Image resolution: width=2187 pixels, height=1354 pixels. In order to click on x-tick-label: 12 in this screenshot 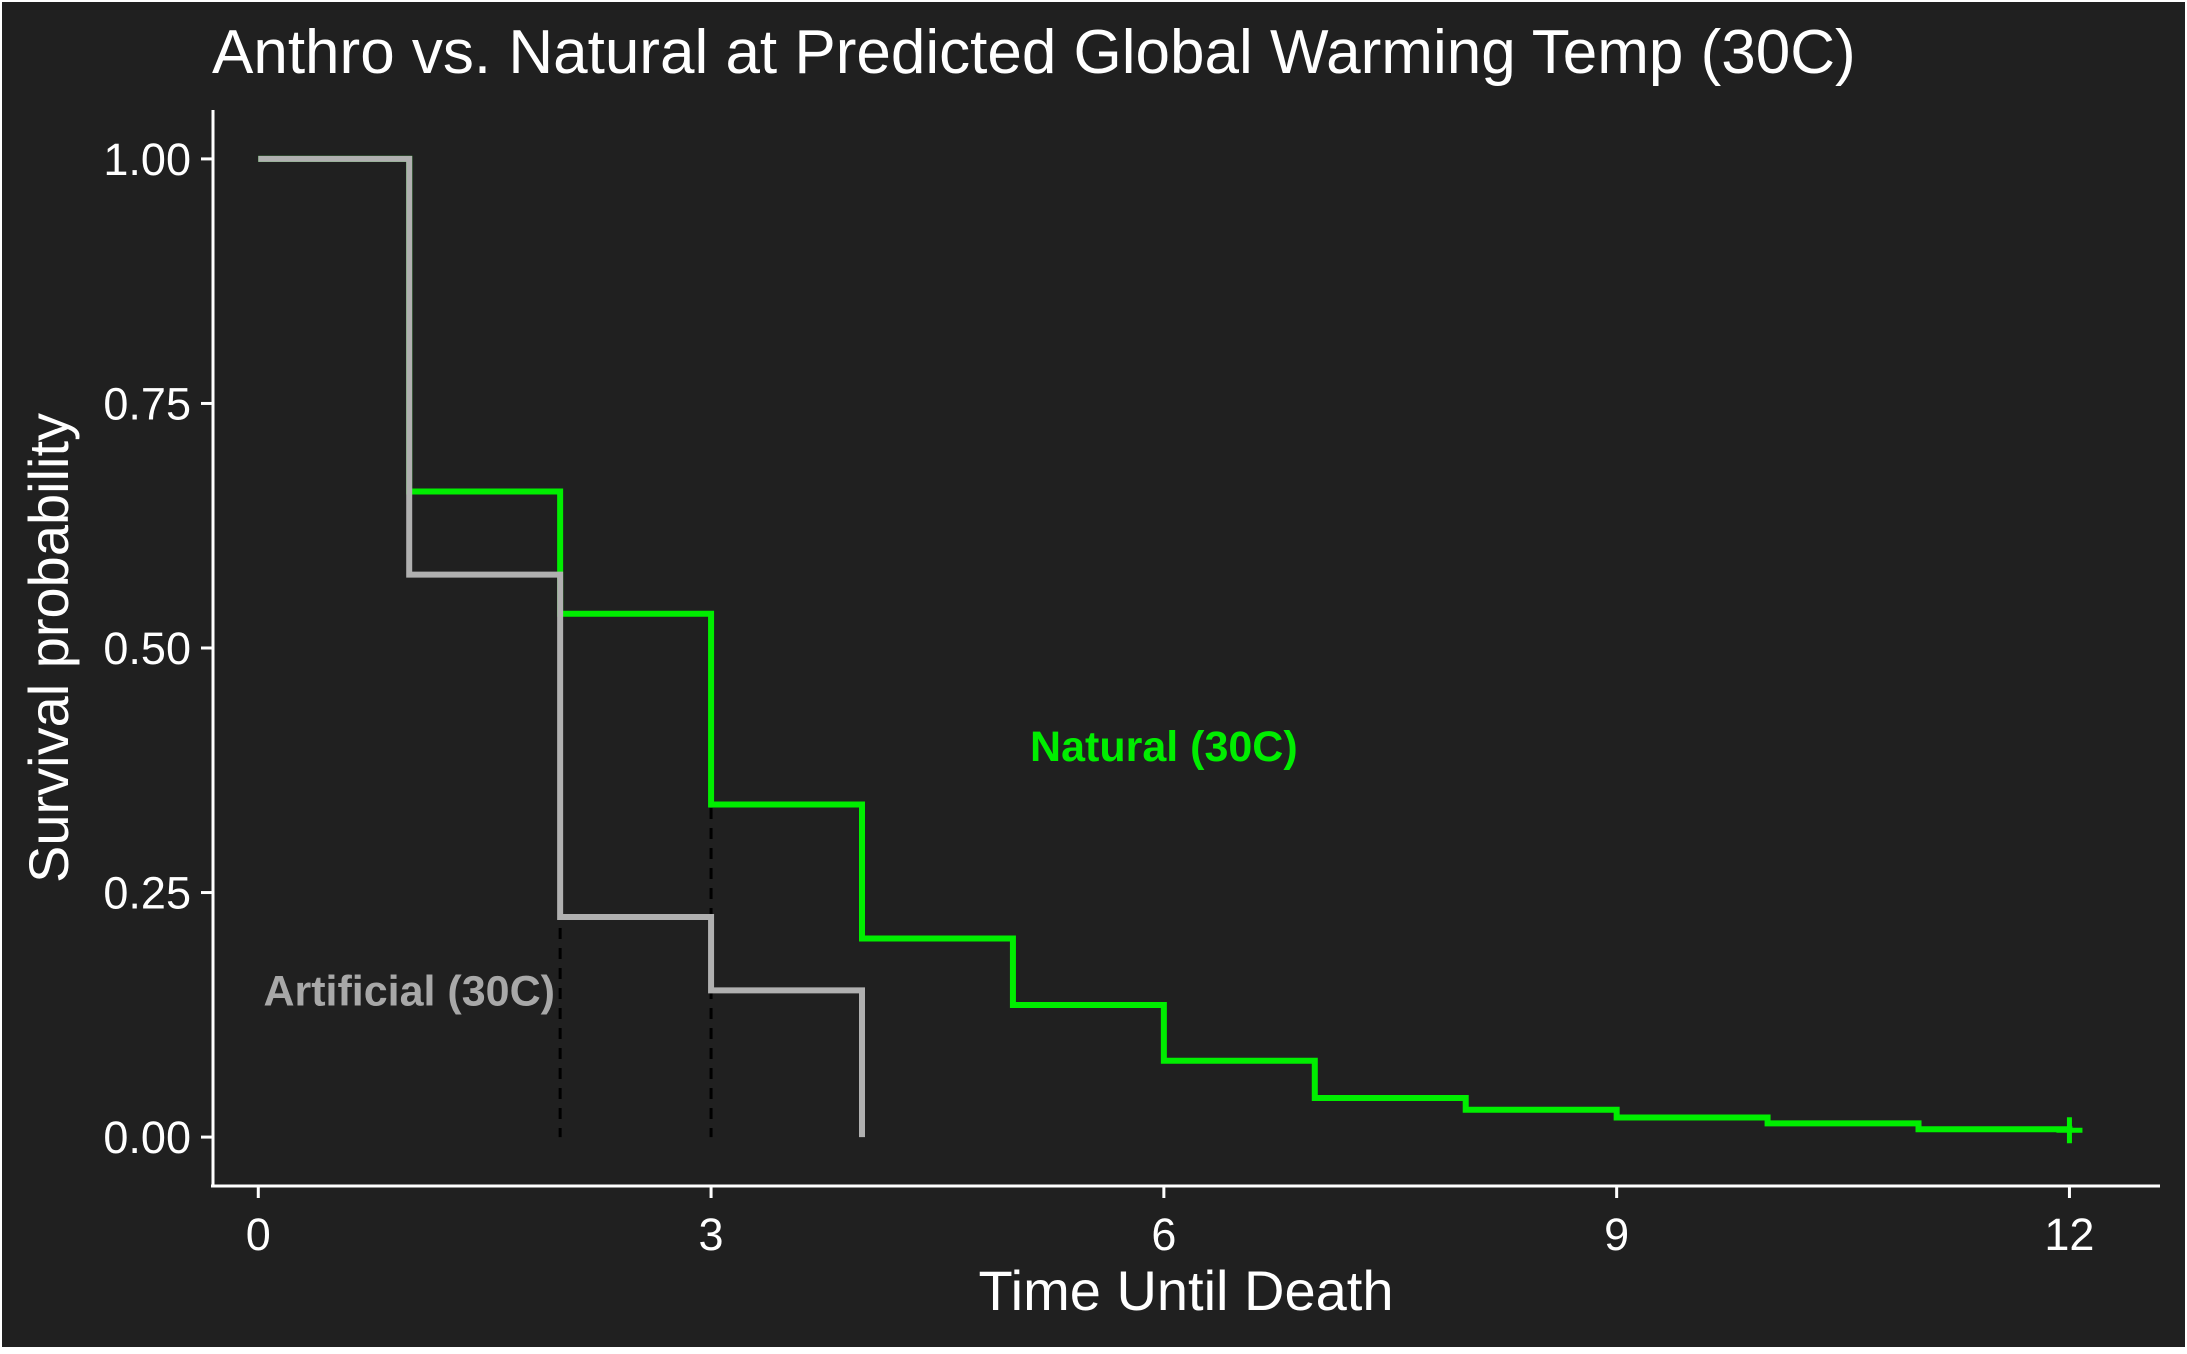, I will do `click(2069, 1234)`.